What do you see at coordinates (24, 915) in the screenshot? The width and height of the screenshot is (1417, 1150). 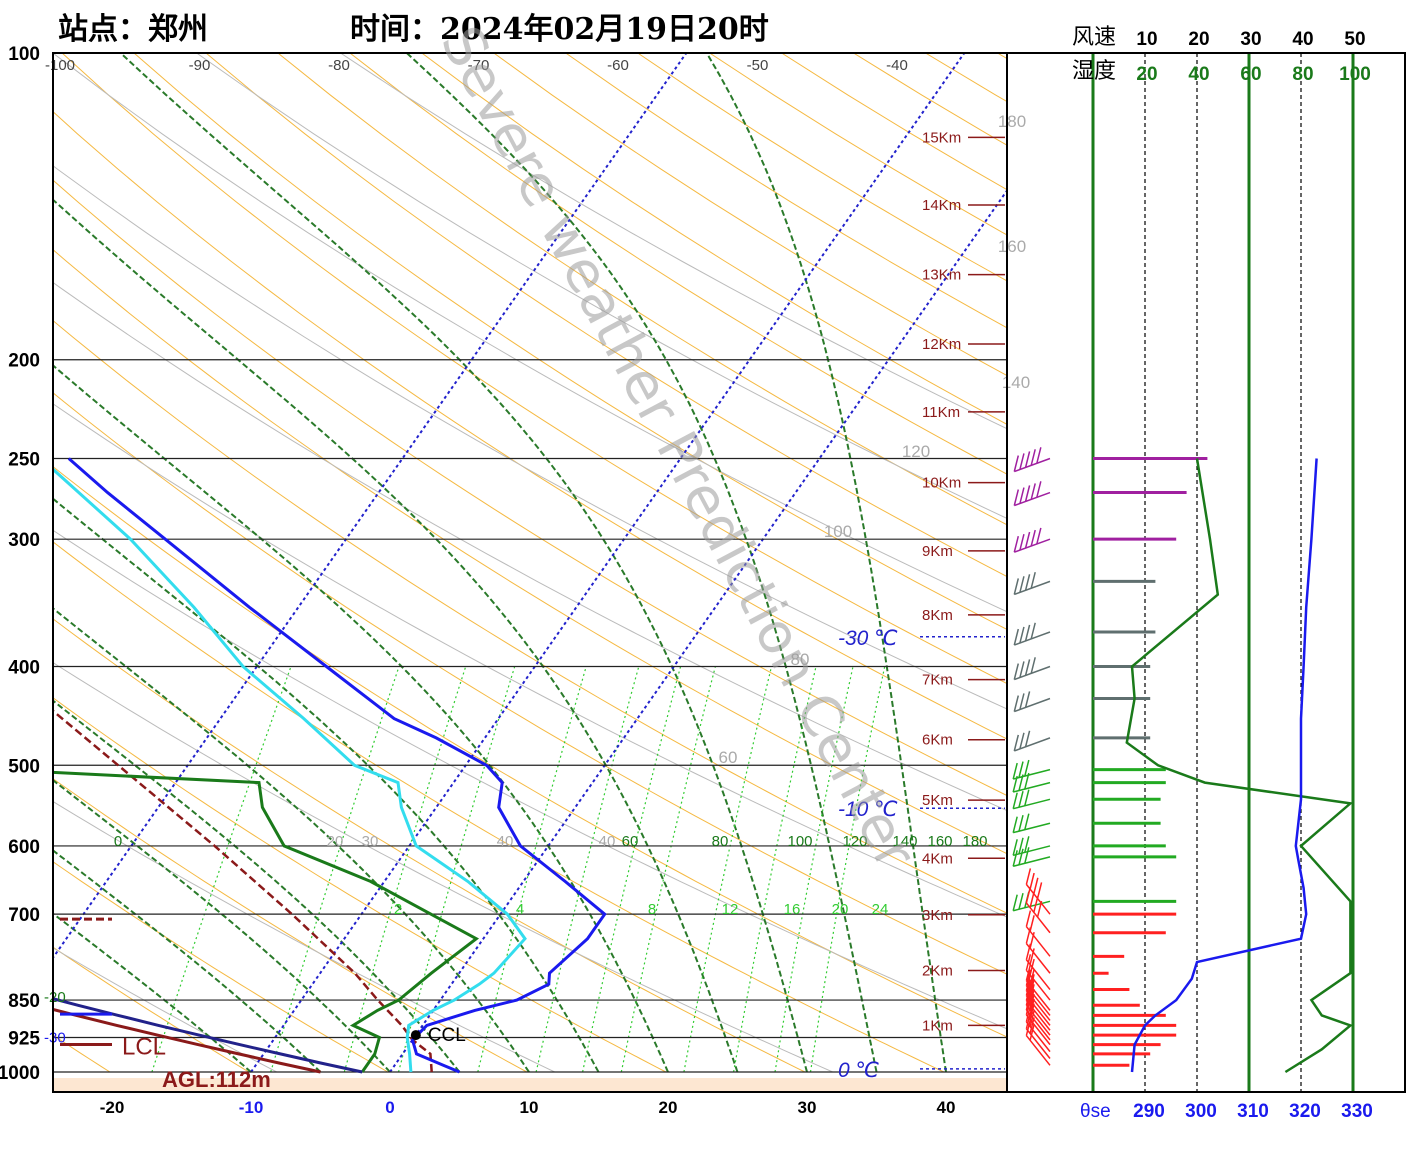 I see `pressure-label: 700` at bounding box center [24, 915].